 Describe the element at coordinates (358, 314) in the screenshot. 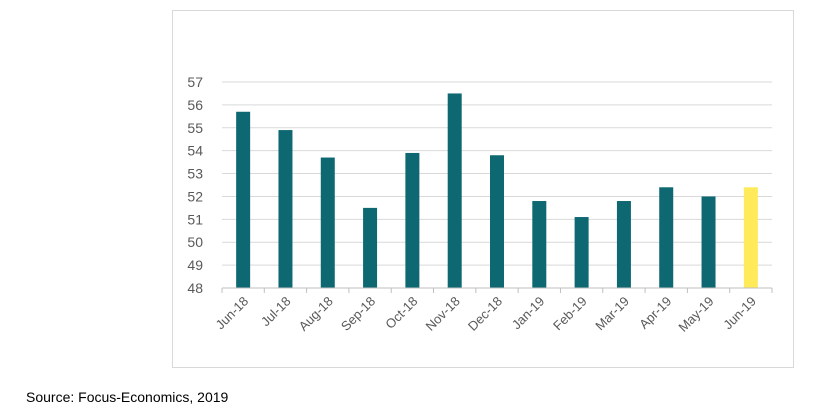

I see `x-tick-label: Sep-18` at that location.